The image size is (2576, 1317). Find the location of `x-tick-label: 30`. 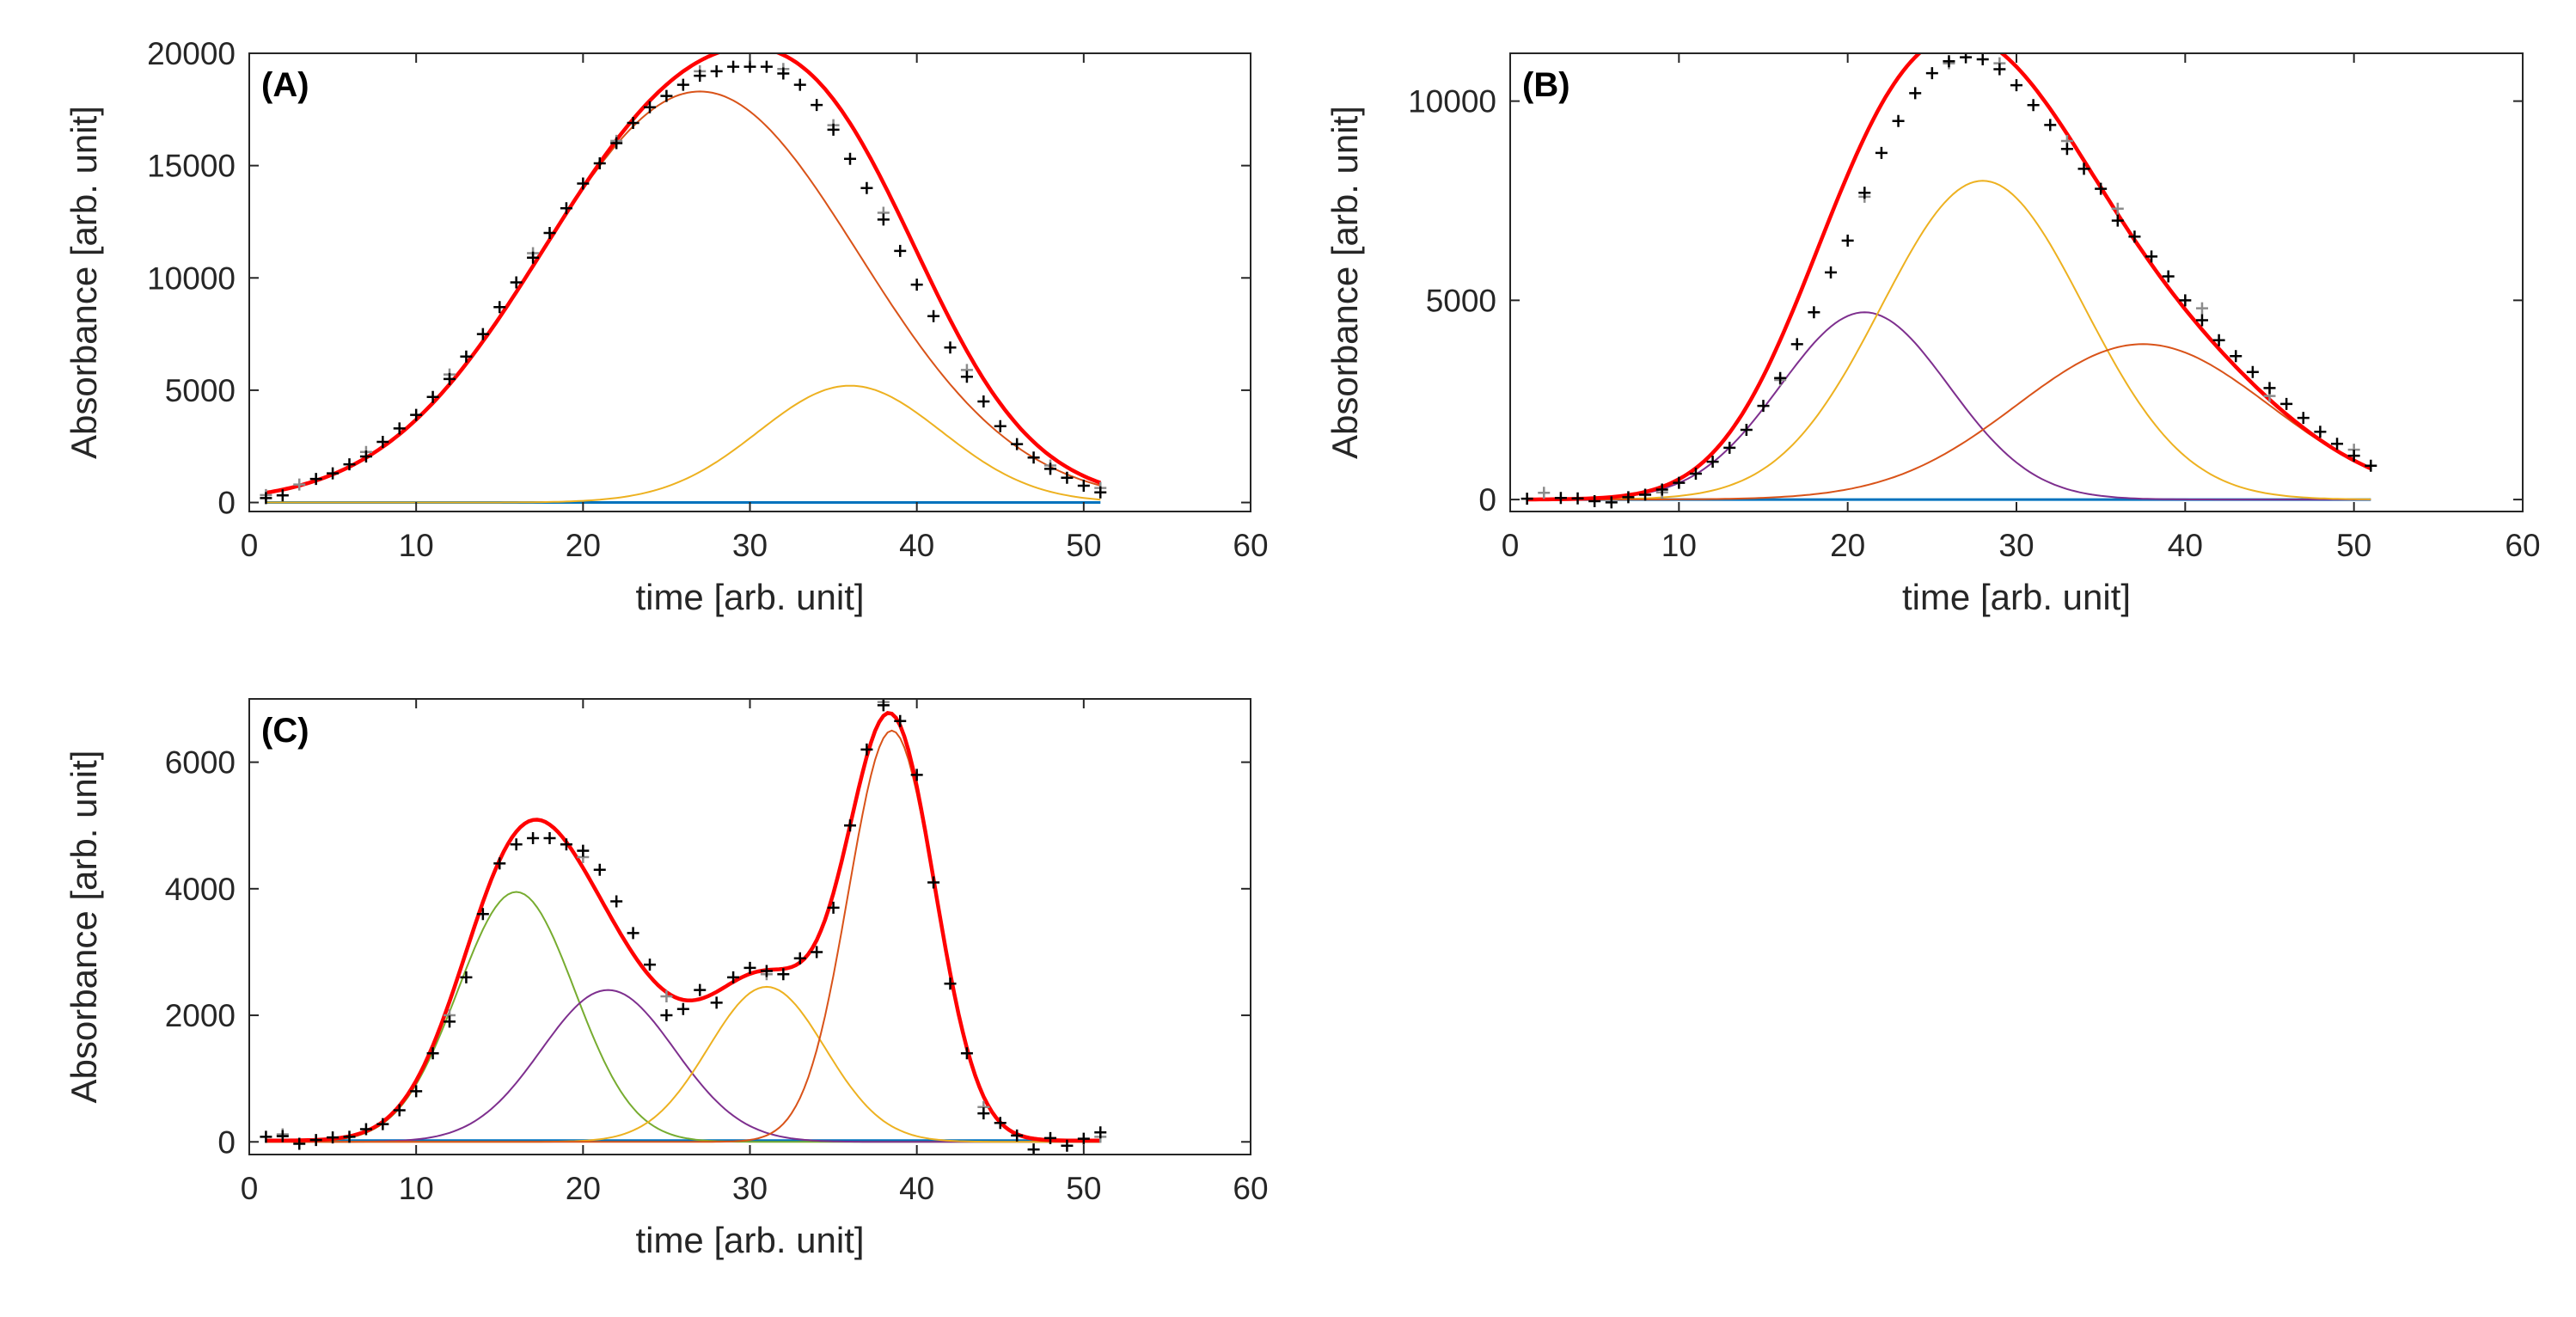

x-tick-label: 30 is located at coordinates (750, 1188).